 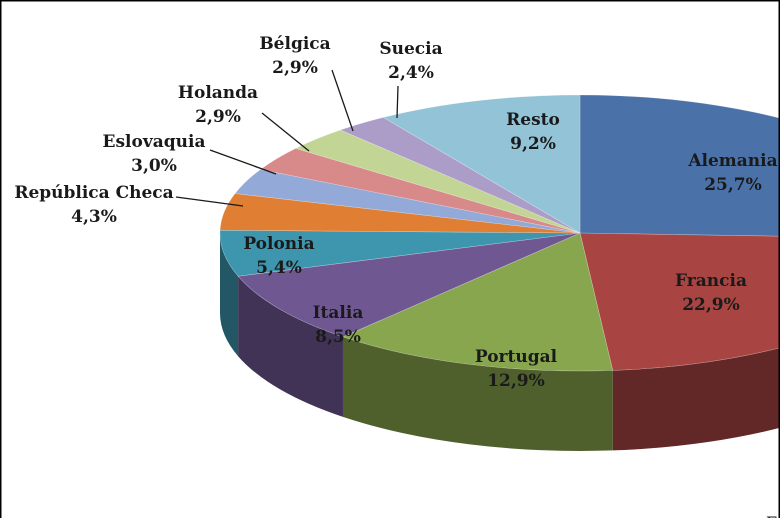 What do you see at coordinates (411, 73) in the screenshot?
I see `slice-value-suecia: 2,4%` at bounding box center [411, 73].